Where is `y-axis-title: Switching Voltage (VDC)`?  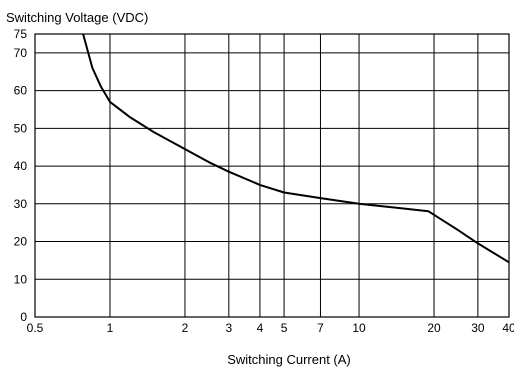 y-axis-title: Switching Voltage (VDC) is located at coordinates (77, 17).